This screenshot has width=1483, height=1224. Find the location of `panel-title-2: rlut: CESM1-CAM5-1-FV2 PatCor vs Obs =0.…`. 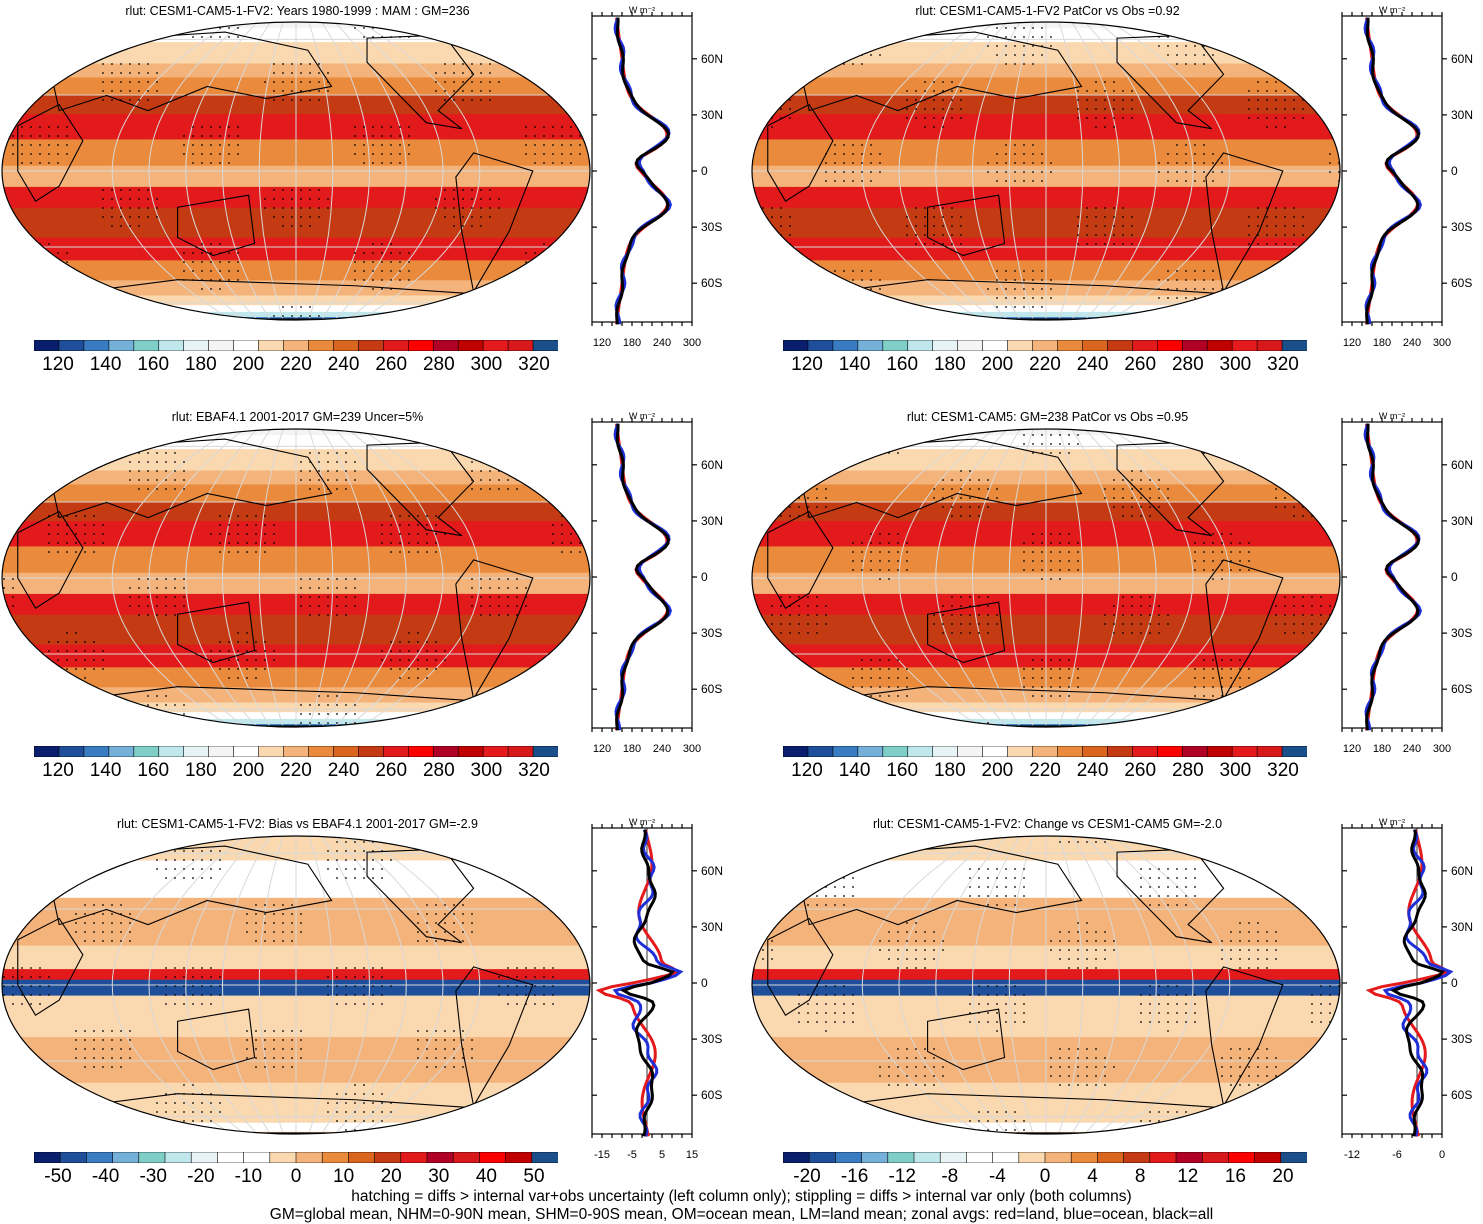

panel-title-2: rlut: CESM1-CAM5-1-FV2 PatCor vs Obs =0.… is located at coordinates (1047, 11).